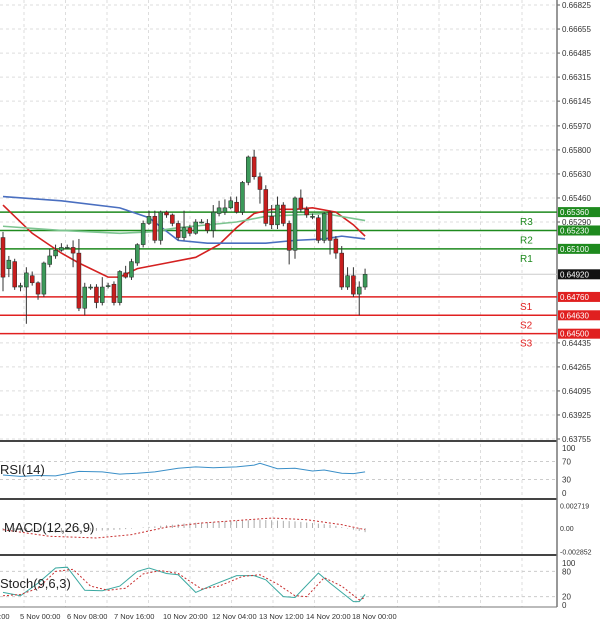  What do you see at coordinates (576, 53) in the screenshot?
I see `price-tick-label: 0.66485` at bounding box center [576, 53].